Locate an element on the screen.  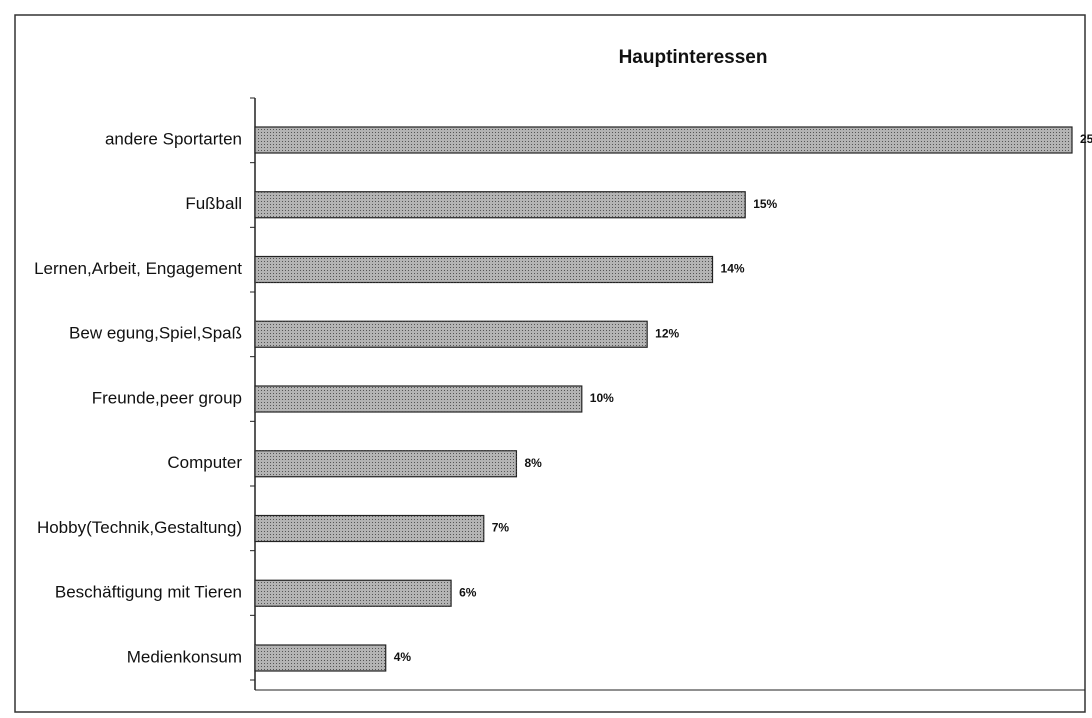
y-tick-label: Freunde,peer group is located at coordinates (167, 397).